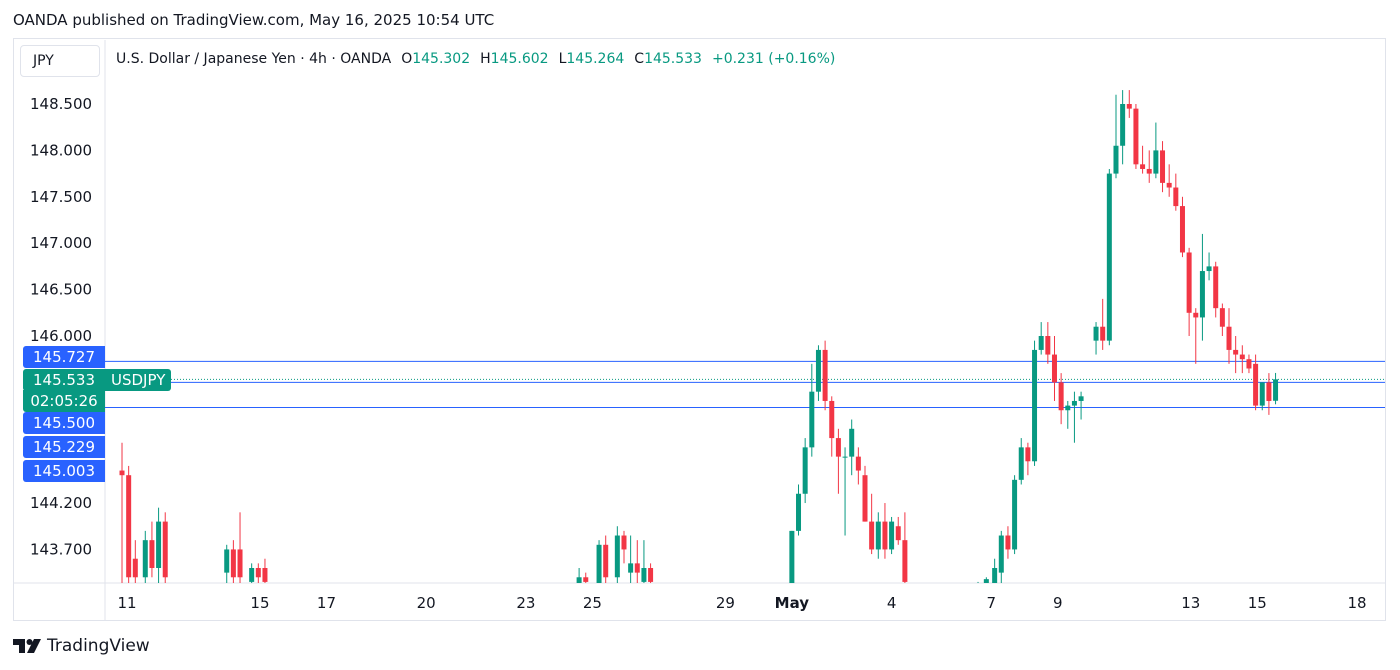 The height and width of the screenshot is (670, 1400). What do you see at coordinates (1356, 603) in the screenshot?
I see `x-tick-label: 18` at bounding box center [1356, 603].